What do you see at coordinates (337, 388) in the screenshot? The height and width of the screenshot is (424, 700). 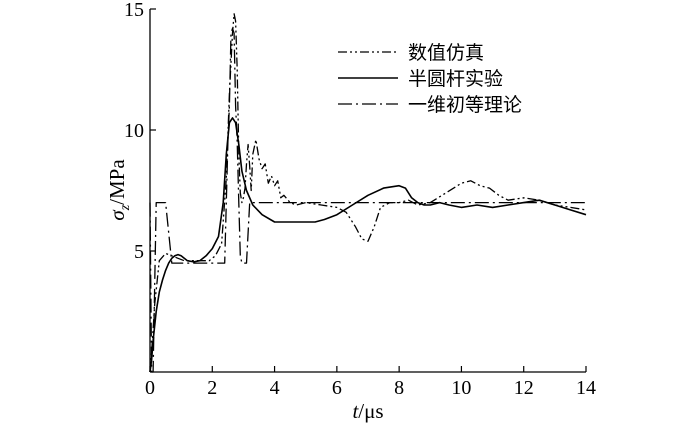 I see `x-tick-label: 6` at bounding box center [337, 388].